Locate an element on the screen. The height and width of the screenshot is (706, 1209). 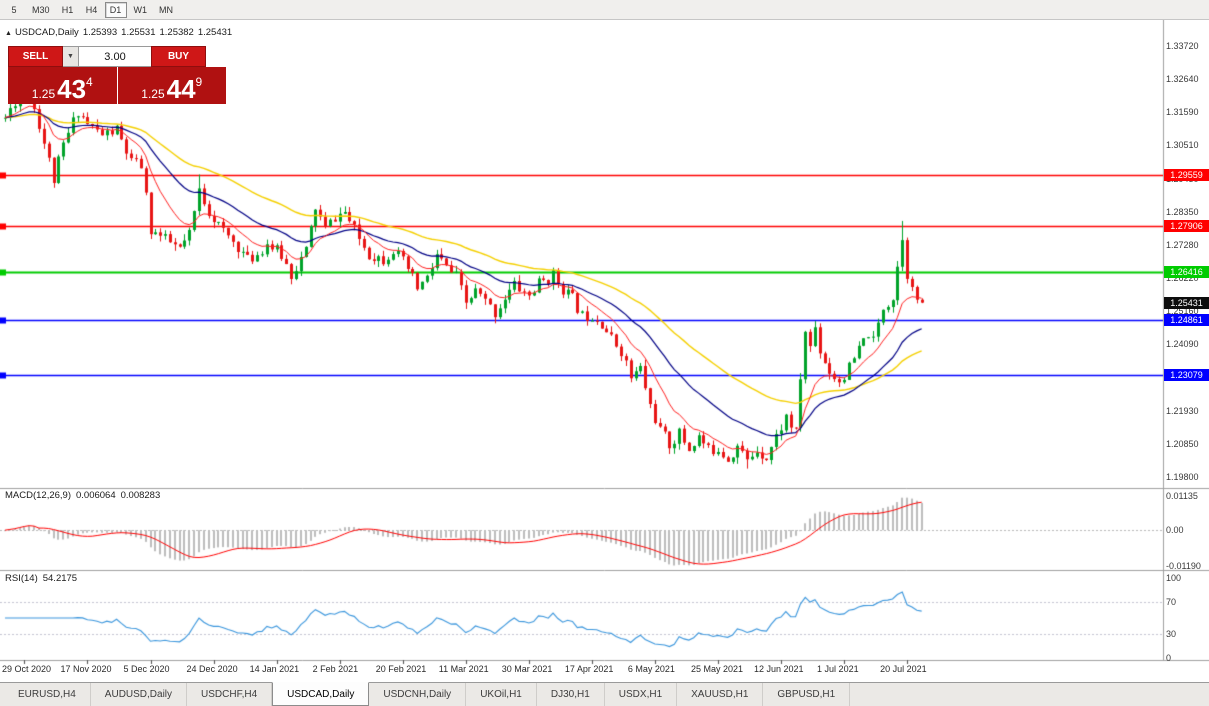
timeframe-button-h4: H4 is located at coordinates (91, 9).